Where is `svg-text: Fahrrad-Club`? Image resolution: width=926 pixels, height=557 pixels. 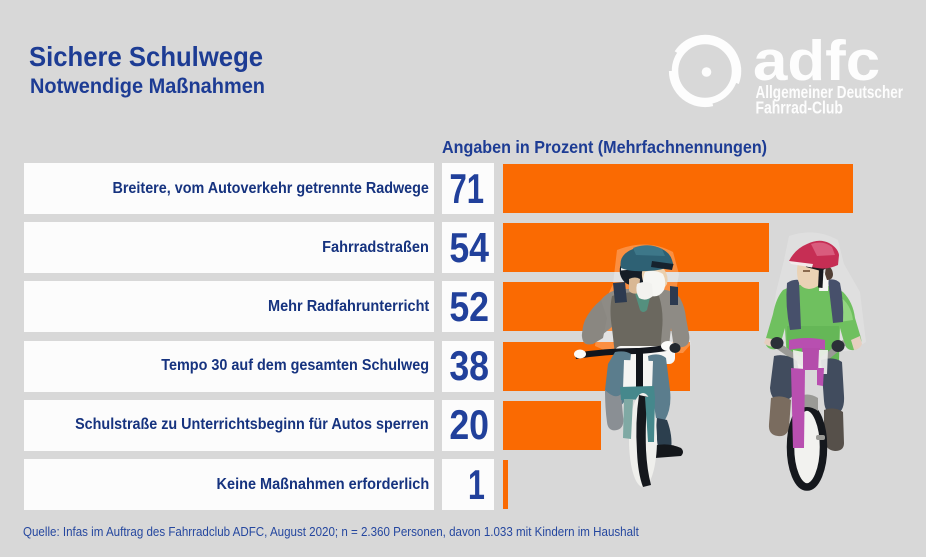 svg-text: Fahrrad-Club is located at coordinates (800, 108).